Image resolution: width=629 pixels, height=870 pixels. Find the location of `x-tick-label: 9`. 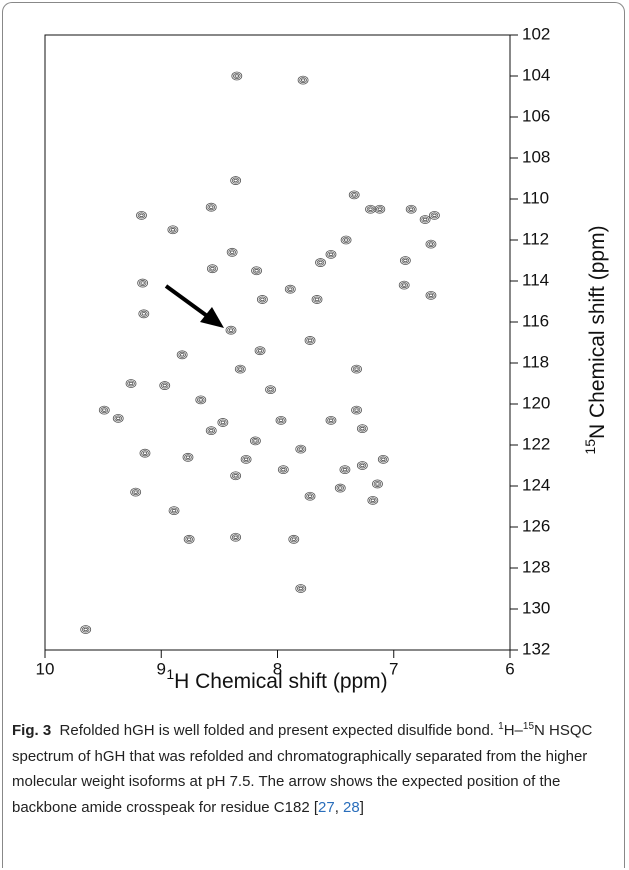

x-tick-label: 9 is located at coordinates (161, 668).